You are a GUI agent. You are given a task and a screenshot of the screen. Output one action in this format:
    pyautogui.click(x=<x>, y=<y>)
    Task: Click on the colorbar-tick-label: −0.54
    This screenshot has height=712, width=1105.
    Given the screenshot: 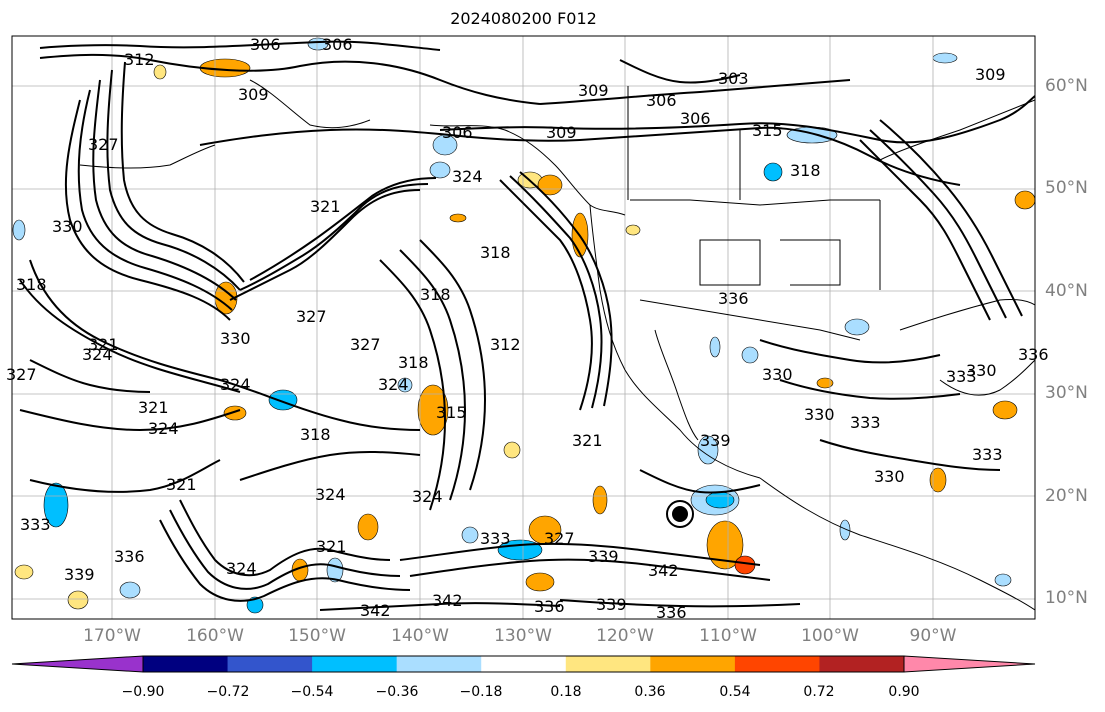 What is the action you would take?
    pyautogui.click(x=312, y=692)
    